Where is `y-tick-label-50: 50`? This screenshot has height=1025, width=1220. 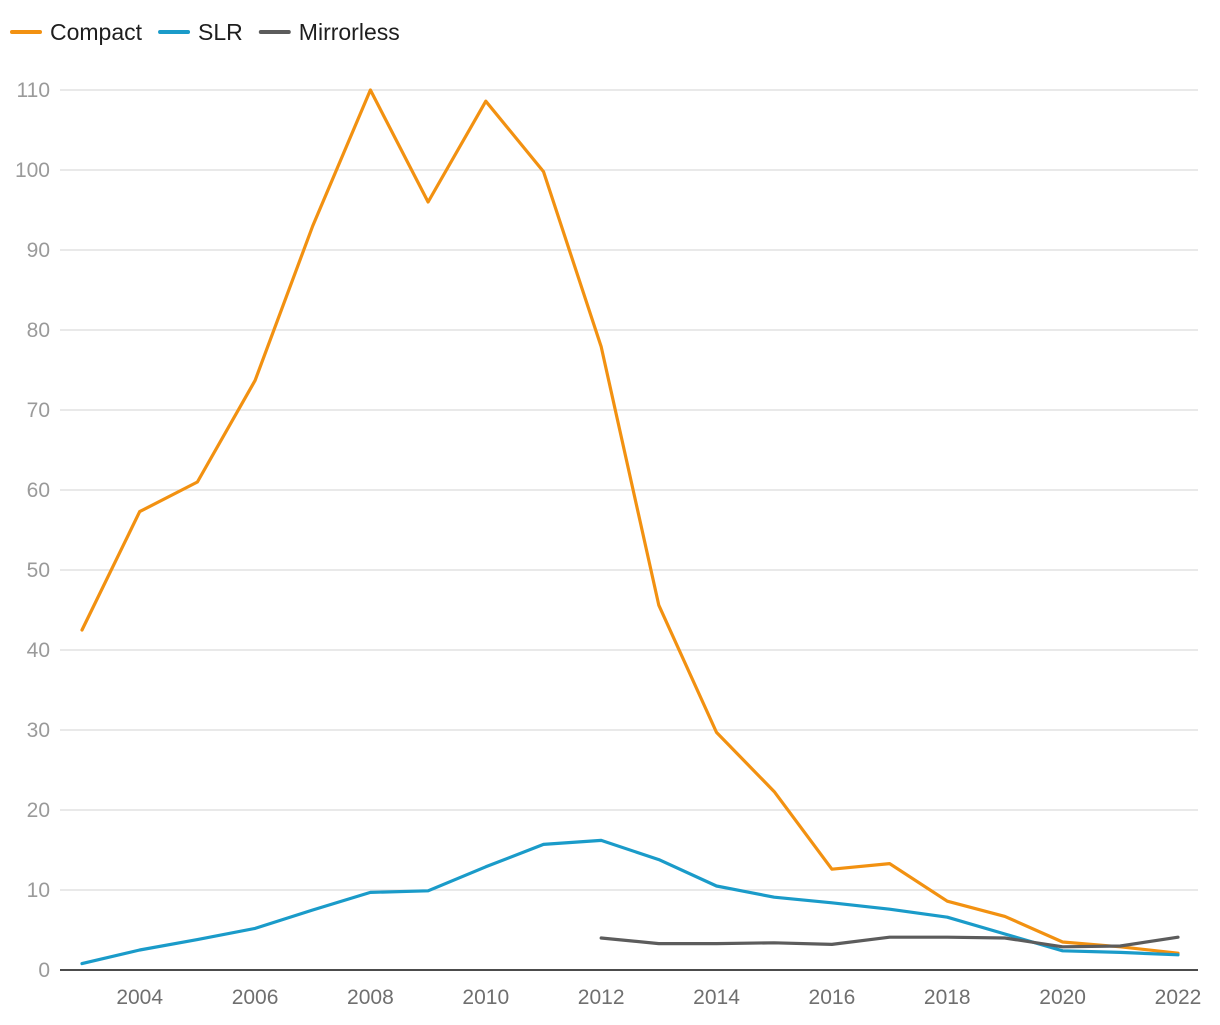 y-tick-label-50: 50 is located at coordinates (38, 570).